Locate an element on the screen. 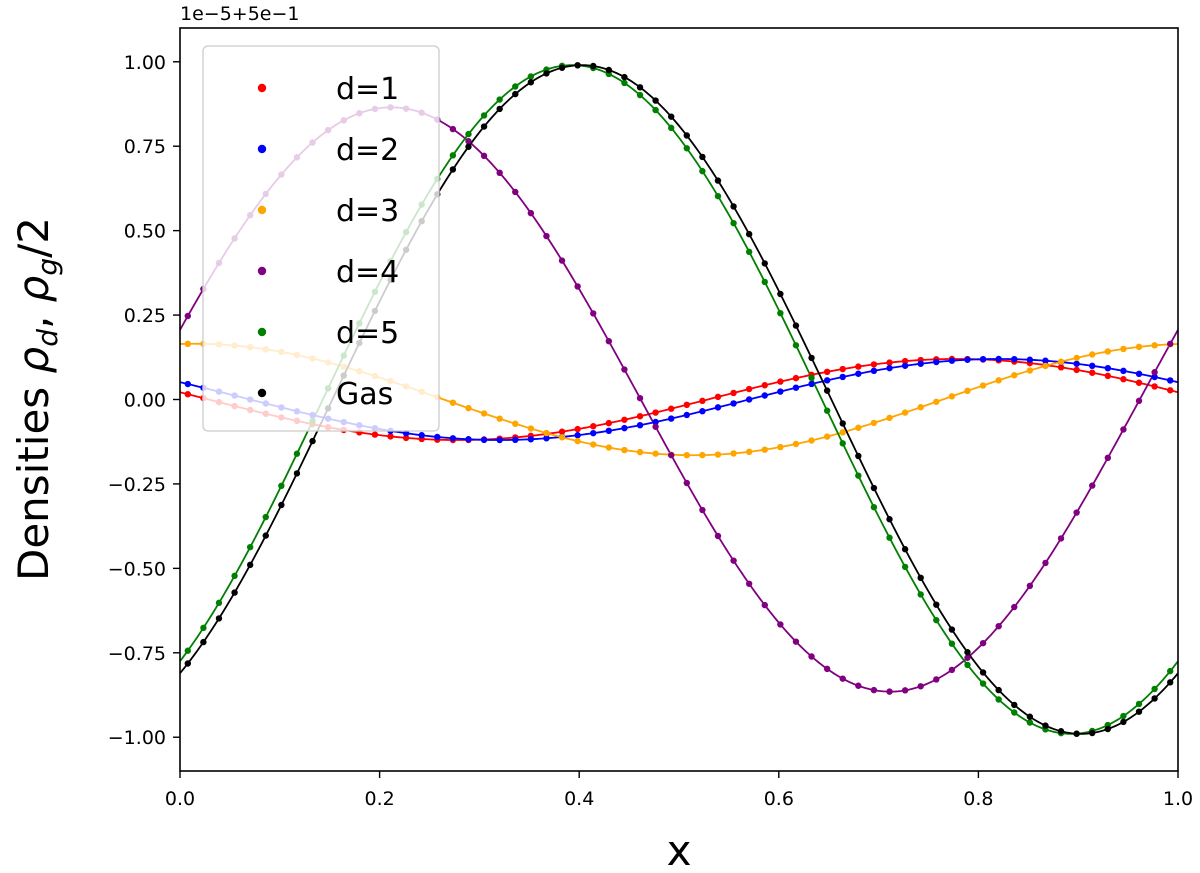 This screenshot has height=873, width=1200. y-tick-label: 0.00 is located at coordinates (145, 401).